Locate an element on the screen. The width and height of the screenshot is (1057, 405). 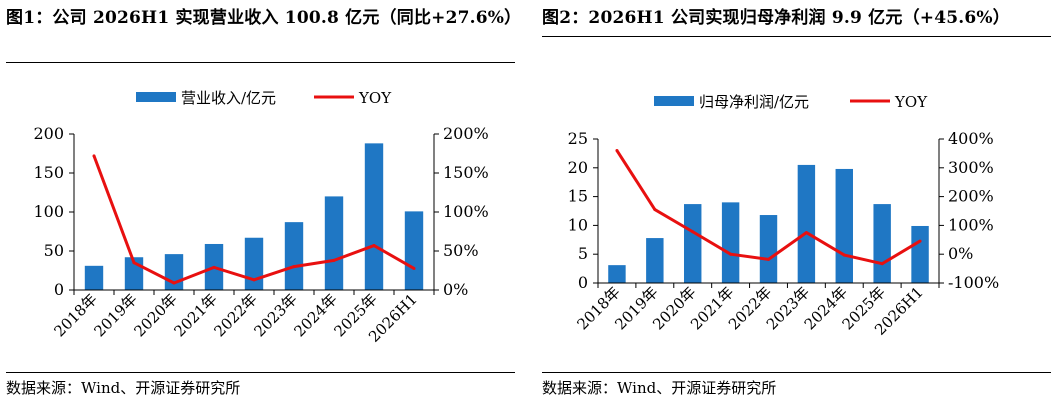
legend: 营业收入/亿元 YOY is located at coordinates (264, 98).